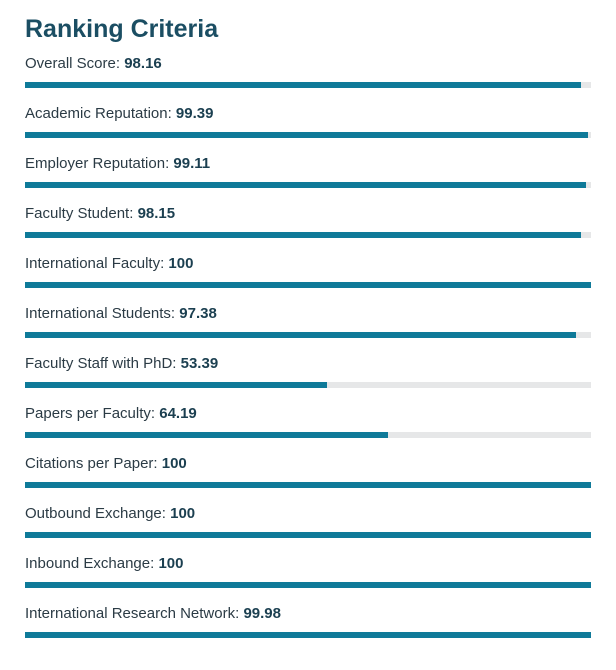  Describe the element at coordinates (100, 313) in the screenshot. I see `criterion-name: International Students:` at that location.